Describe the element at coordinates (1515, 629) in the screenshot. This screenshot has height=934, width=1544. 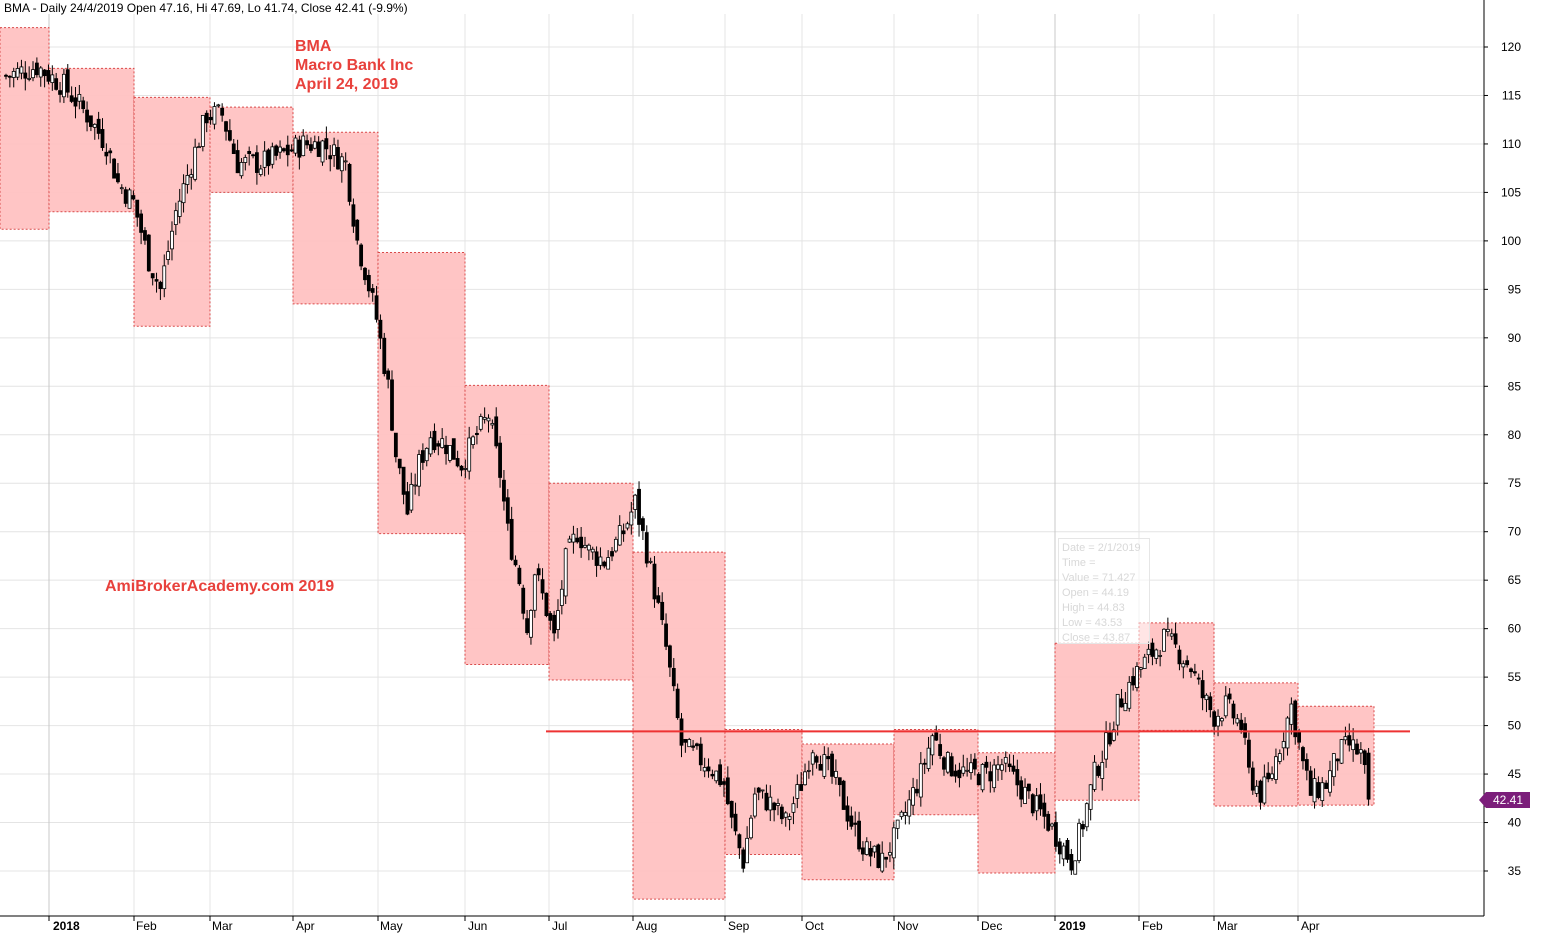
I see `y-tick-label: 60` at that location.